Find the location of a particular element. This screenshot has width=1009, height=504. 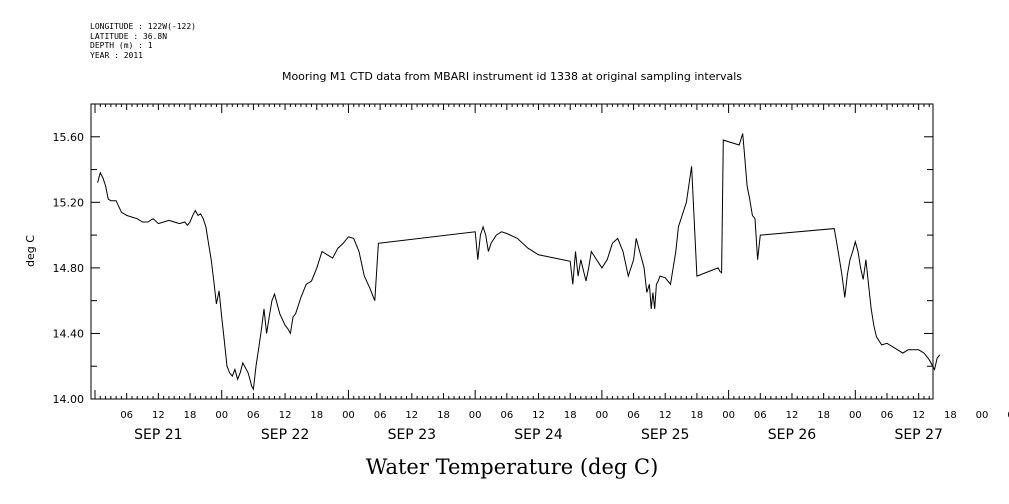

x-day-label: SEP 23 is located at coordinates (412, 435).